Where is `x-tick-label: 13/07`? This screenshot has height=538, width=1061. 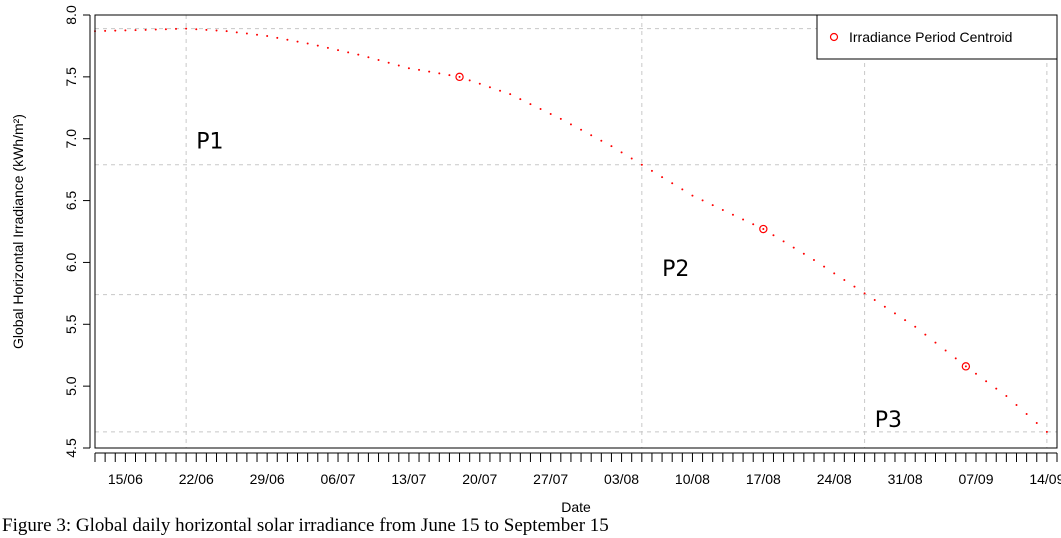
x-tick-label: 13/07 is located at coordinates (408, 479).